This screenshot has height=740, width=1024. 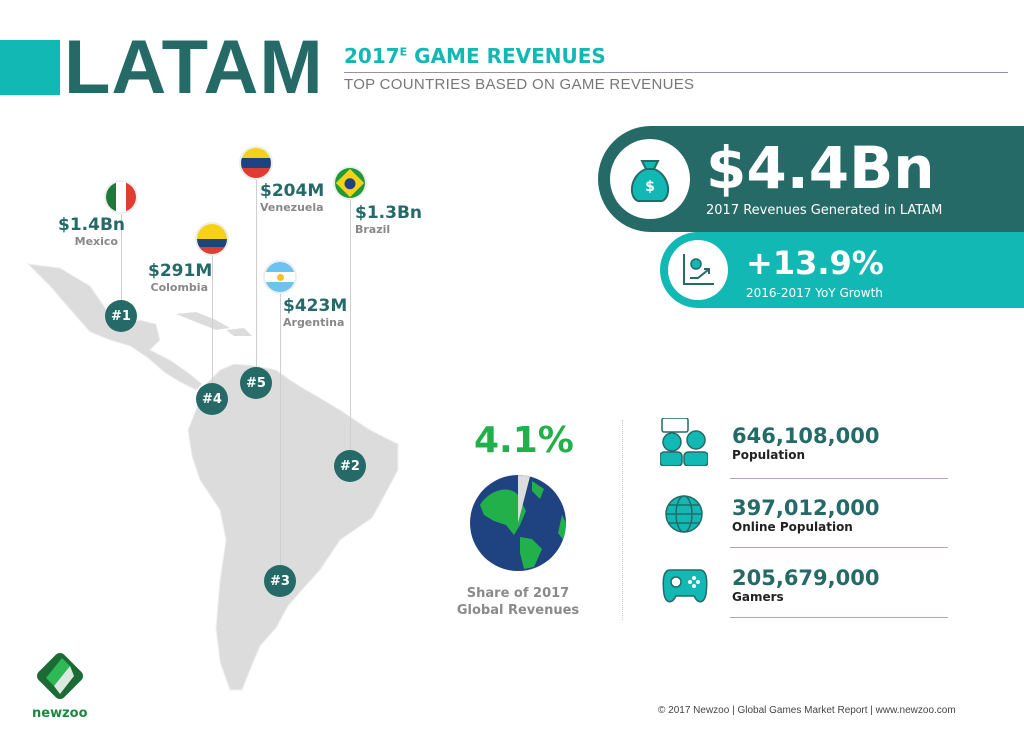 What do you see at coordinates (121, 258) in the screenshot?
I see `pin-line-mexico` at bounding box center [121, 258].